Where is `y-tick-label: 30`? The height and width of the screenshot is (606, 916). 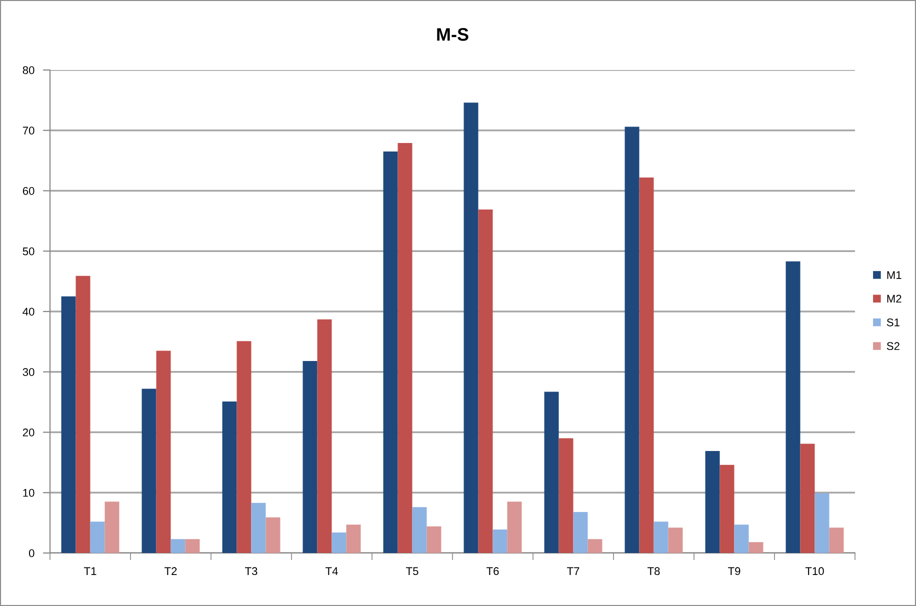 y-tick-label: 30 is located at coordinates (28, 372).